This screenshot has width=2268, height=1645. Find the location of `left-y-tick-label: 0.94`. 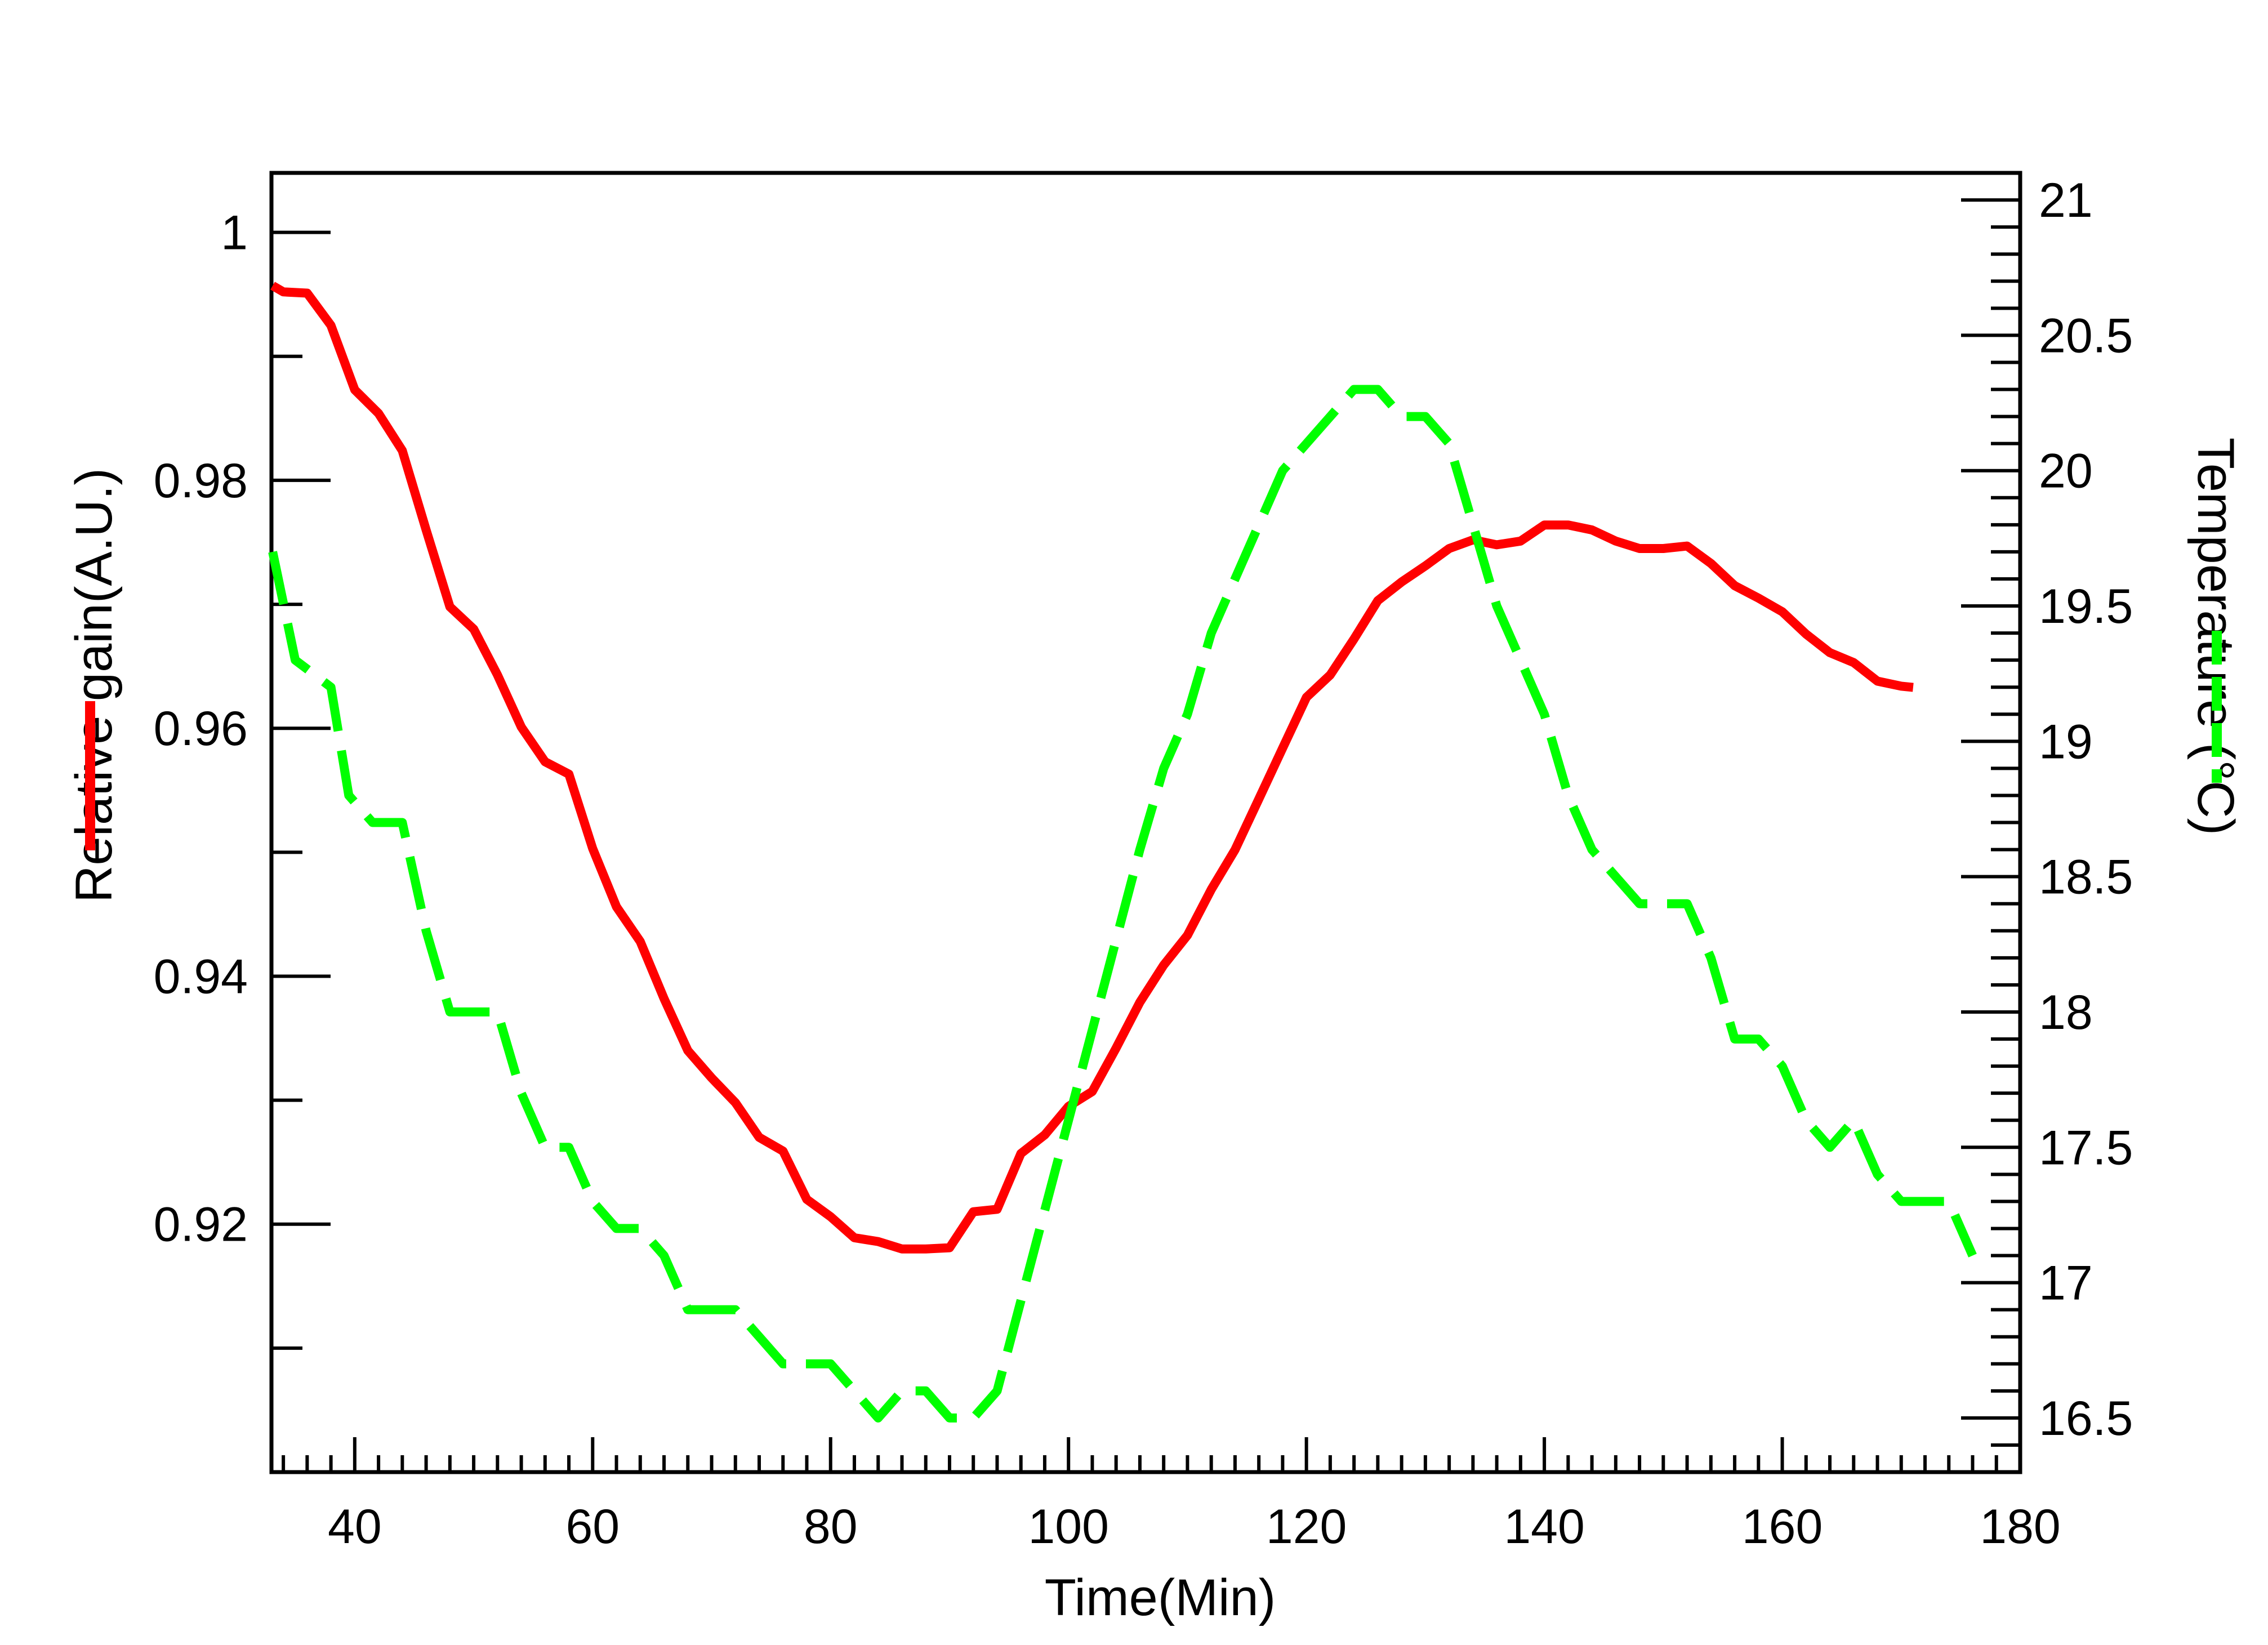

left-y-tick-label: 0.94 is located at coordinates (201, 977).